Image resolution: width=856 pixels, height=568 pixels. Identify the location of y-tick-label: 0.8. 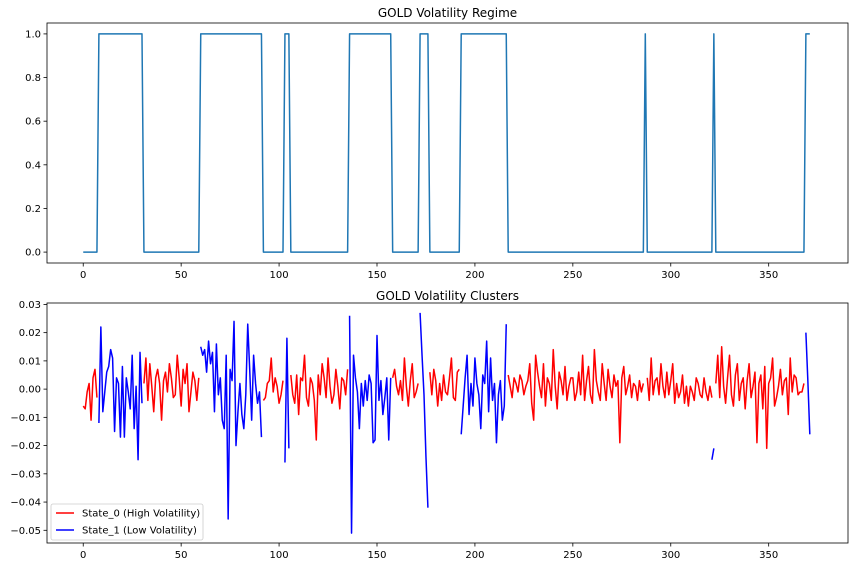
(33, 78).